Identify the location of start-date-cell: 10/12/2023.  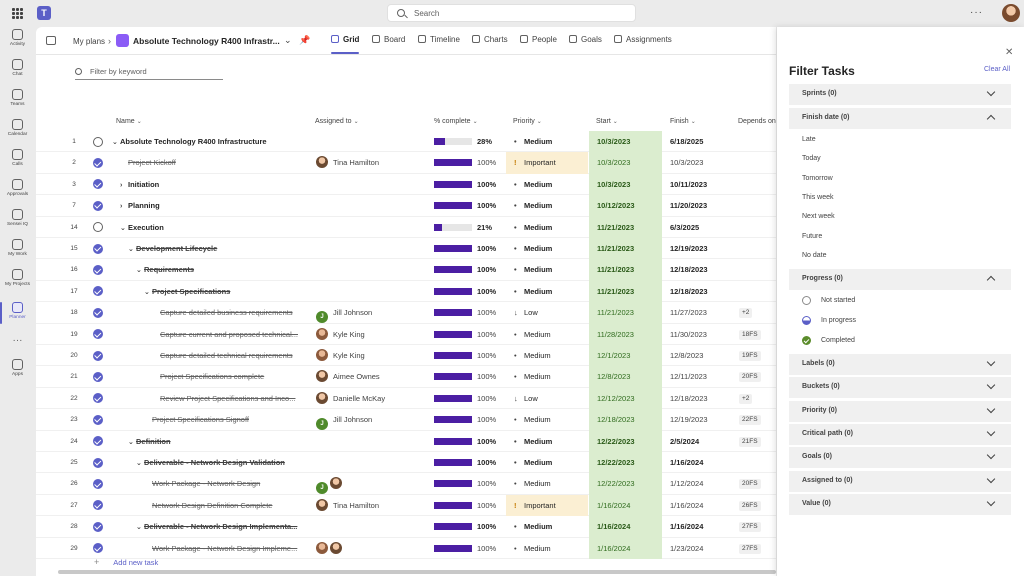
(625, 206).